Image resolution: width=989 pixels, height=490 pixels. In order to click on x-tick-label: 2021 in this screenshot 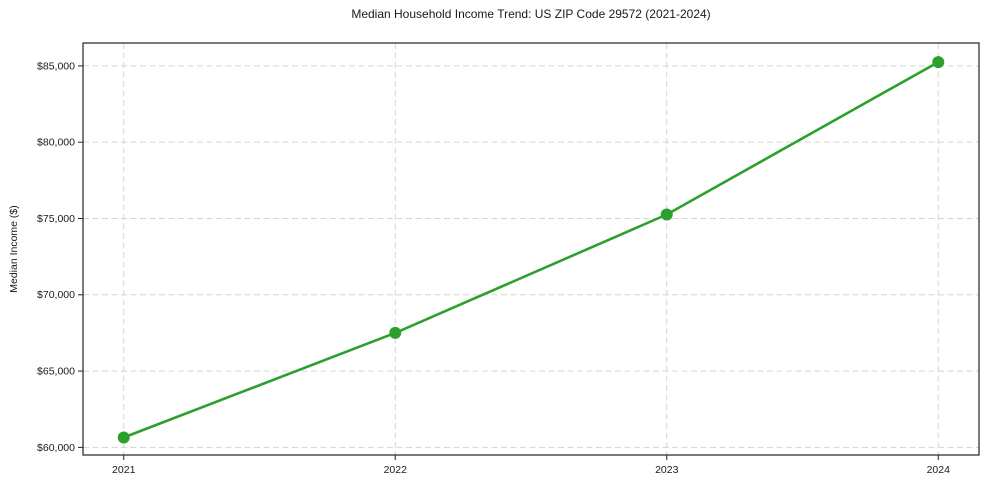, I will do `click(124, 470)`.